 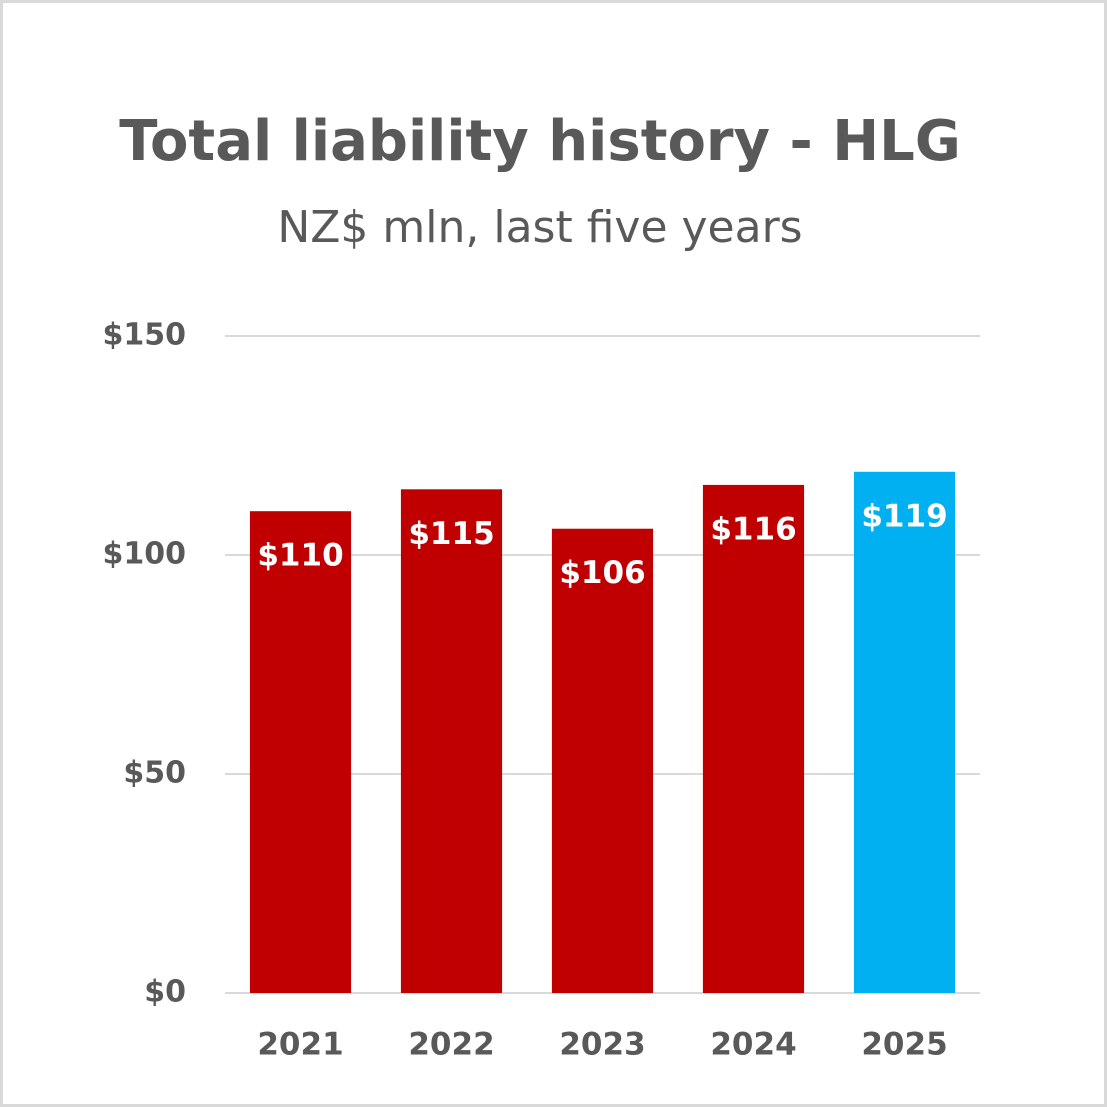 I want to click on x-tick-label: 2021, so click(x=300, y=1045).